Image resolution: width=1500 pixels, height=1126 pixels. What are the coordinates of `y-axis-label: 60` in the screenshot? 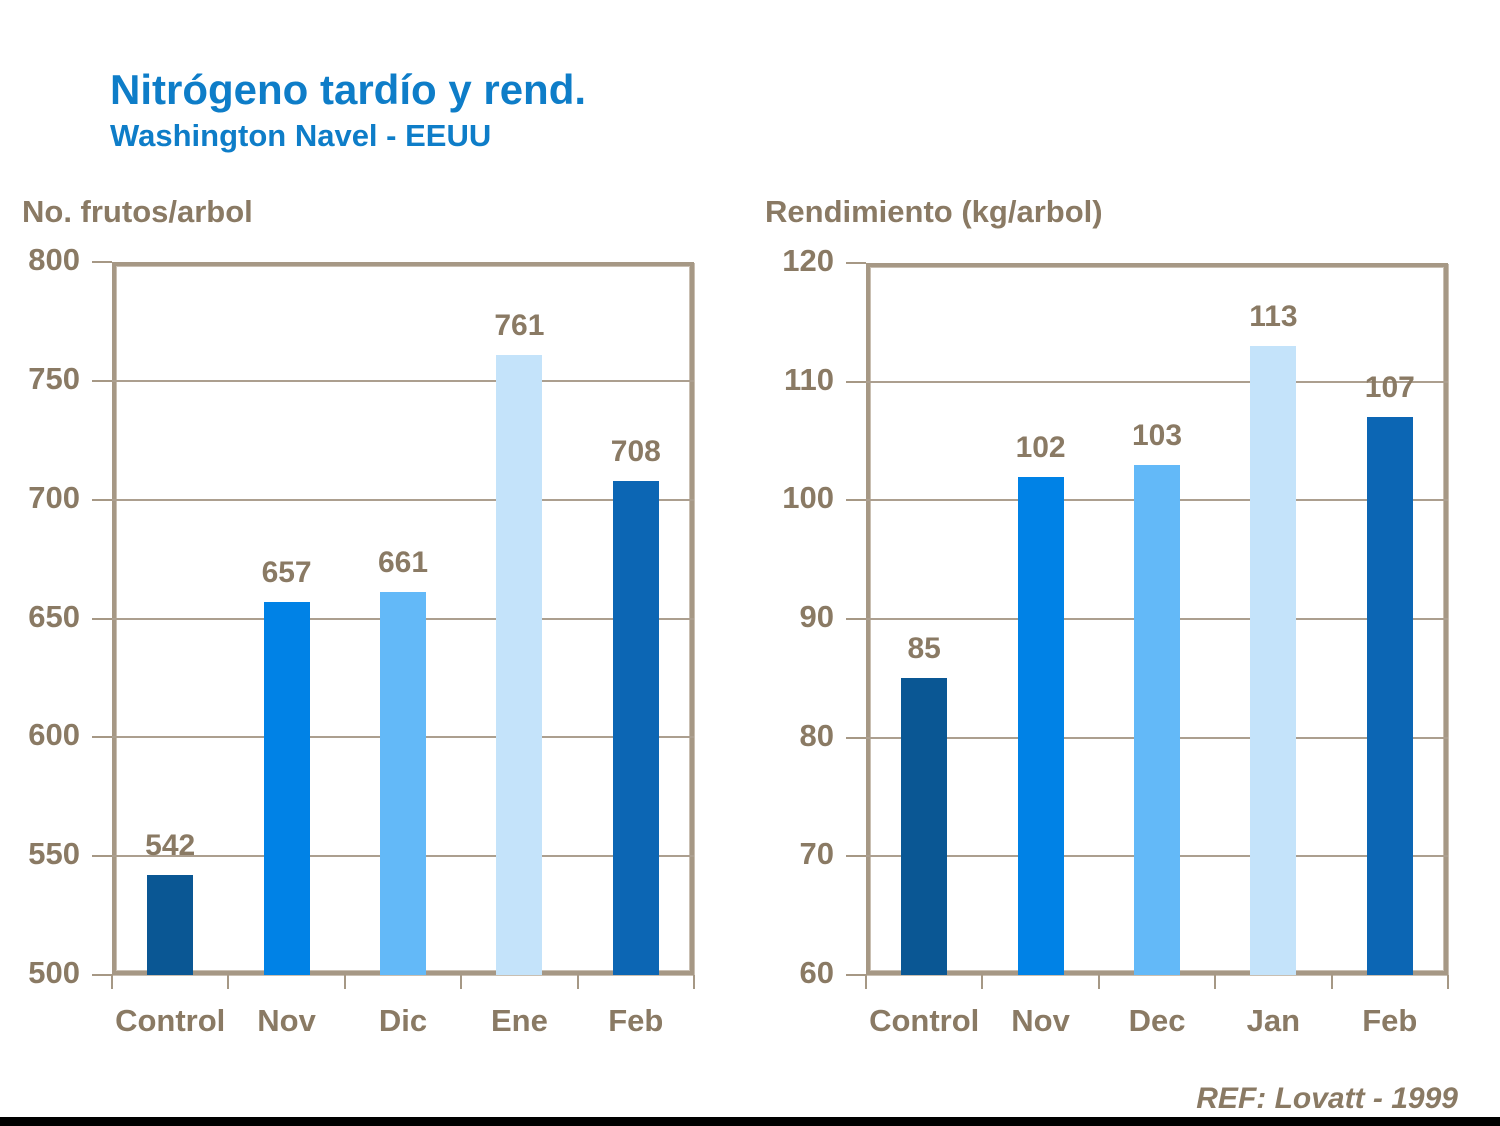 It's located at (816, 972).